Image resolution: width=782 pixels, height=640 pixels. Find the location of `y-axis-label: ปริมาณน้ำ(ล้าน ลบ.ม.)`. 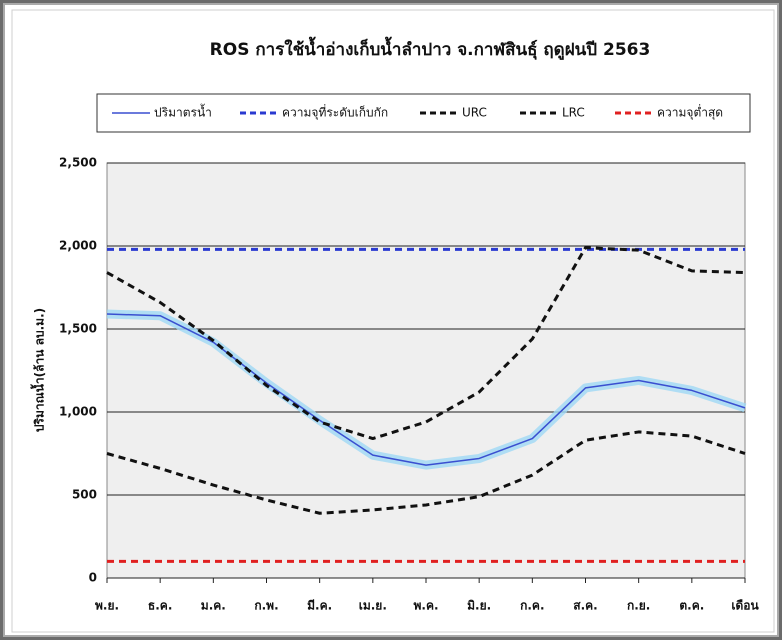

y-axis-label: ปริมาณน้ำ(ล้าน ลบ.ม.) is located at coordinates (38, 370).